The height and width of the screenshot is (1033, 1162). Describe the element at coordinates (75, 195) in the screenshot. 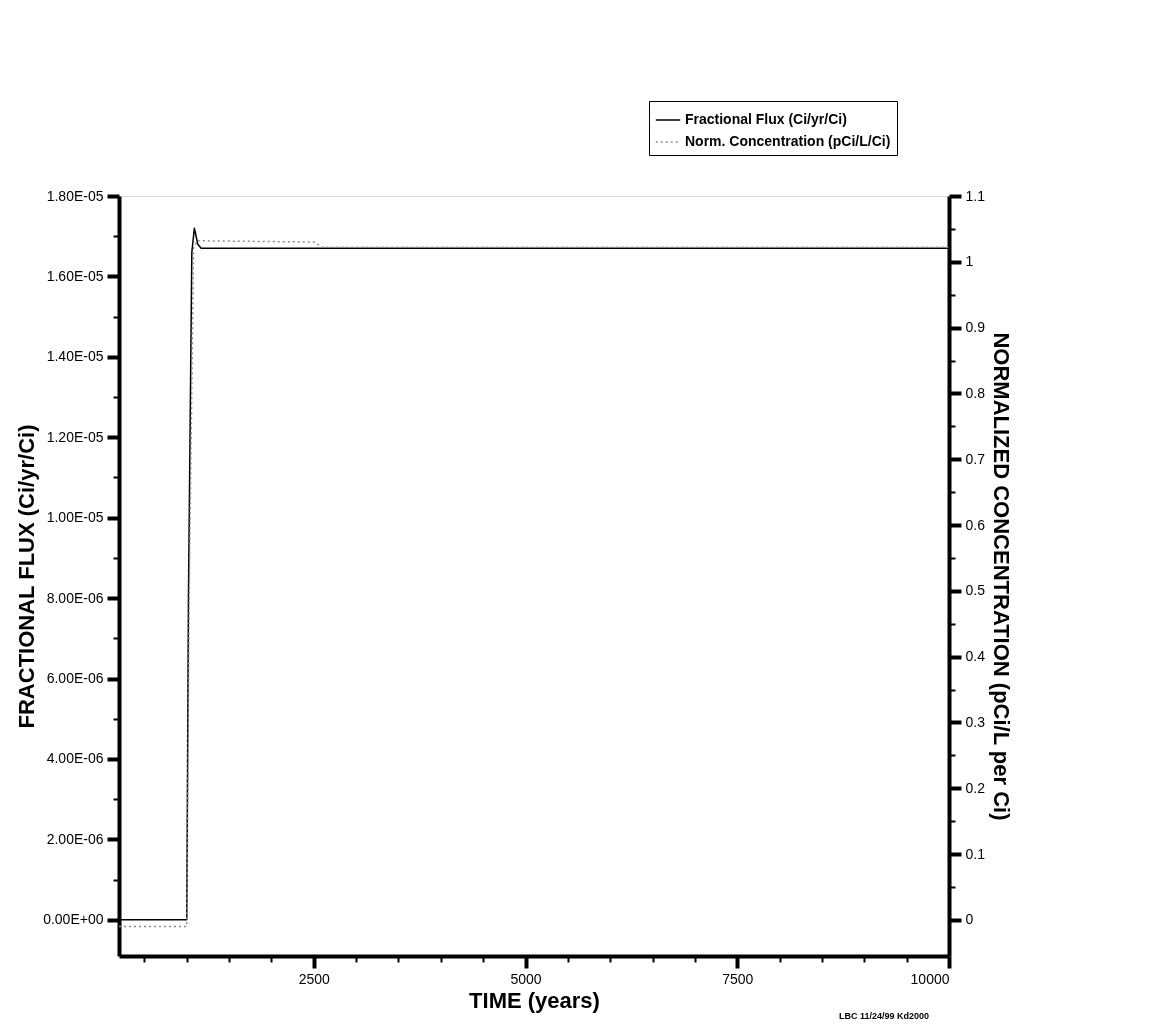

I see `y-tick-label: 1.80E-05` at that location.